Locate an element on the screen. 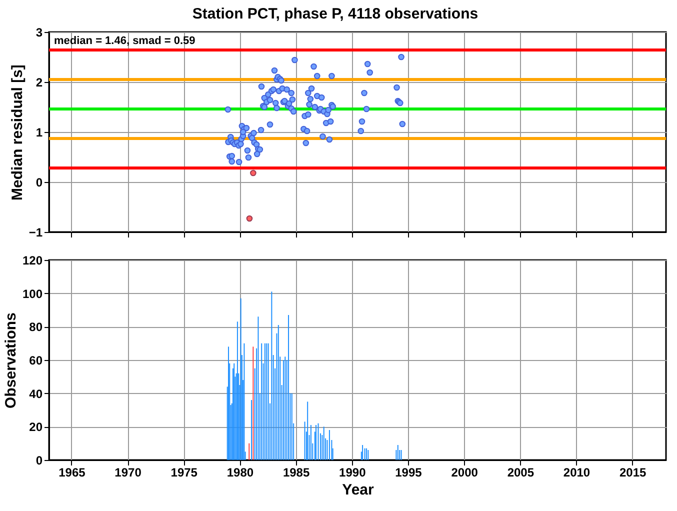 Image resolution: width=677 pixels, height=511 pixels. y-tick-label: 80 is located at coordinates (36, 327).